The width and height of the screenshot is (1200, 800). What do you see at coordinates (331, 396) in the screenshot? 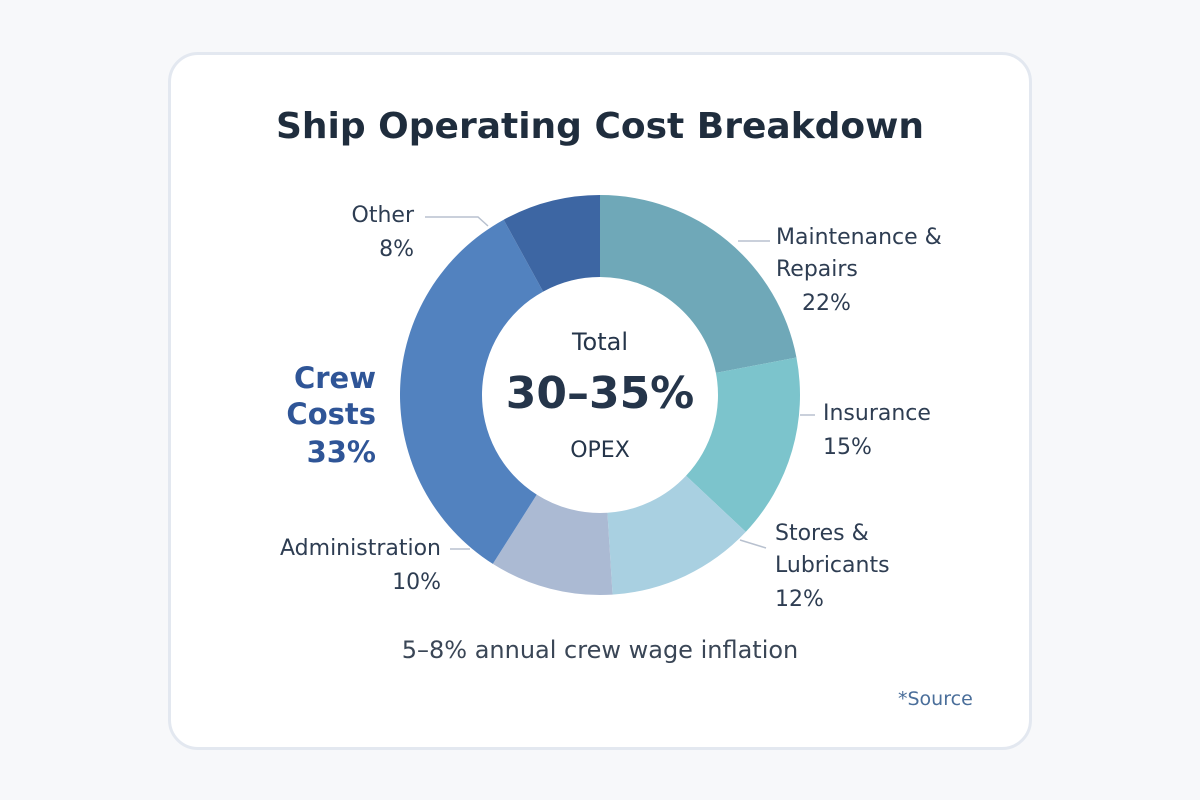
I see `category-label: Crew Costs` at bounding box center [331, 396].